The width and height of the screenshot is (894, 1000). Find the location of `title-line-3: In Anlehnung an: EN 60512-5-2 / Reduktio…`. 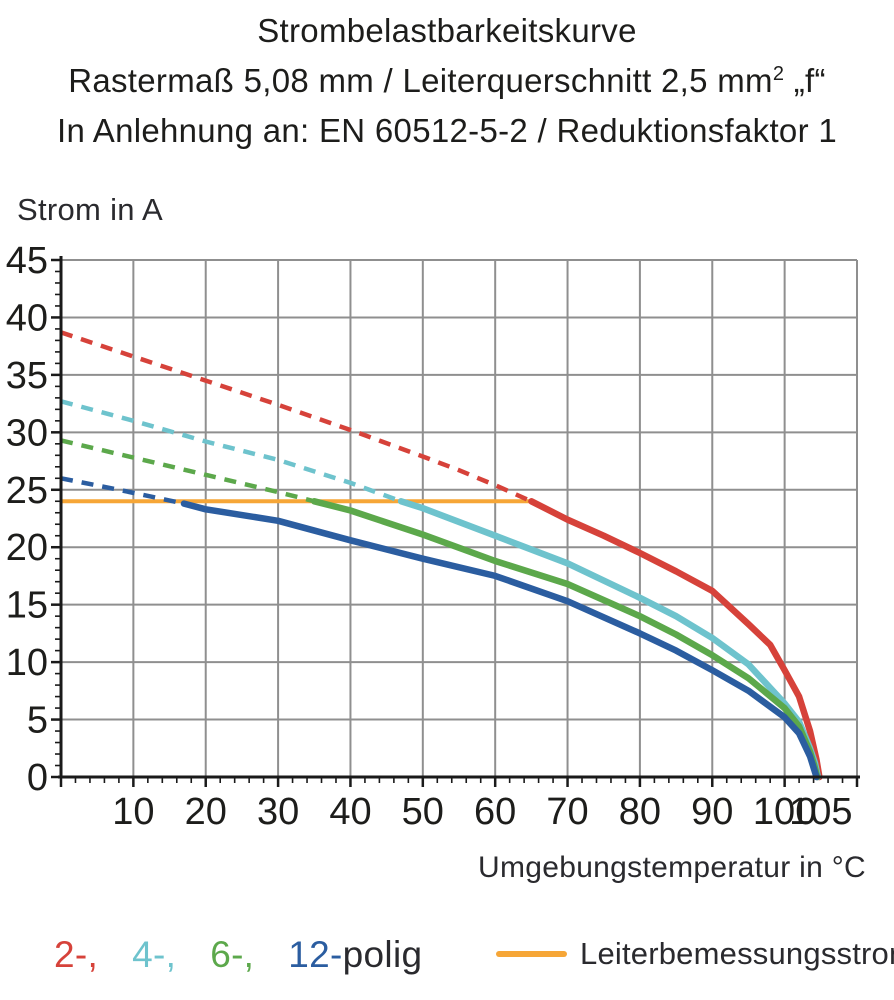

title-line-3: In Anlehnung an: EN 60512-5-2 / Reduktio… is located at coordinates (446, 130).